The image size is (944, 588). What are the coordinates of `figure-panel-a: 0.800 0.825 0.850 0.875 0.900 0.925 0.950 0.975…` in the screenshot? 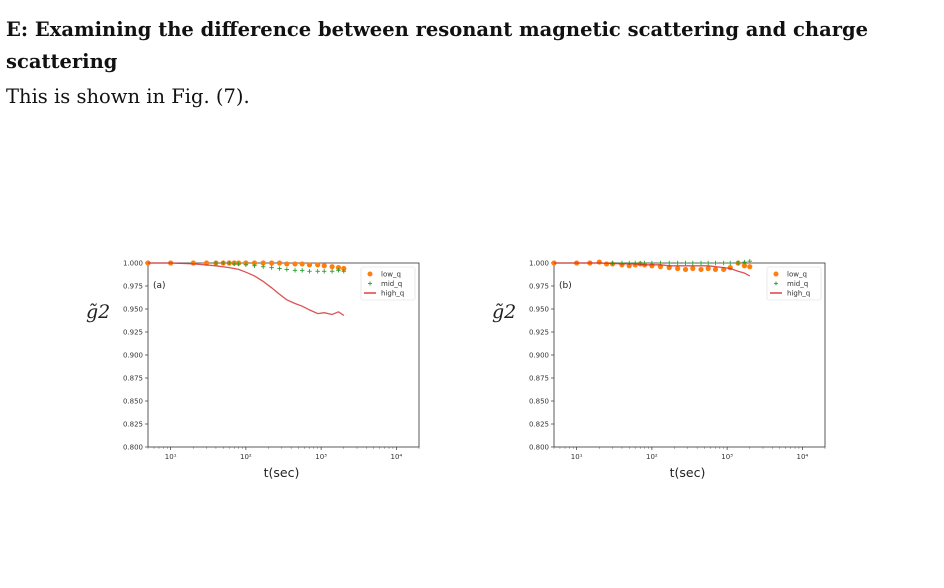 It's located at (253, 370).